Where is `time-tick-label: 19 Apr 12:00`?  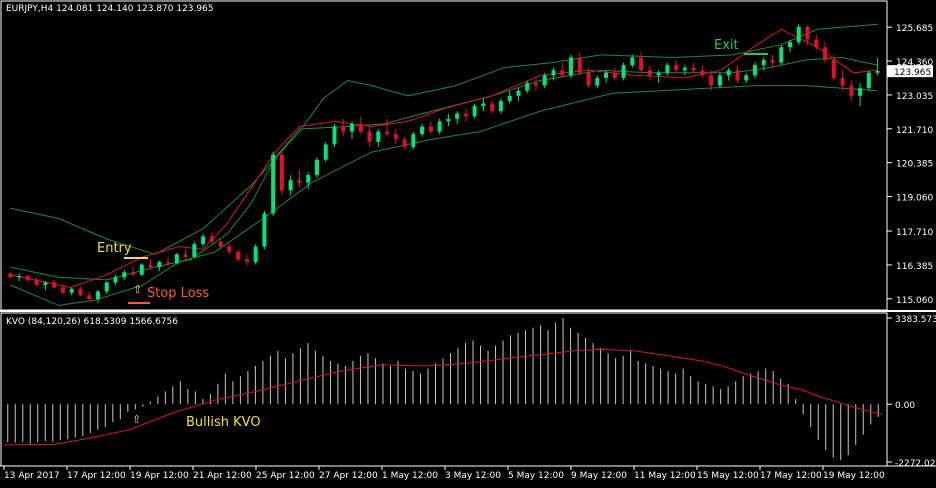
time-tick-label: 19 Apr 12:00 is located at coordinates (159, 476).